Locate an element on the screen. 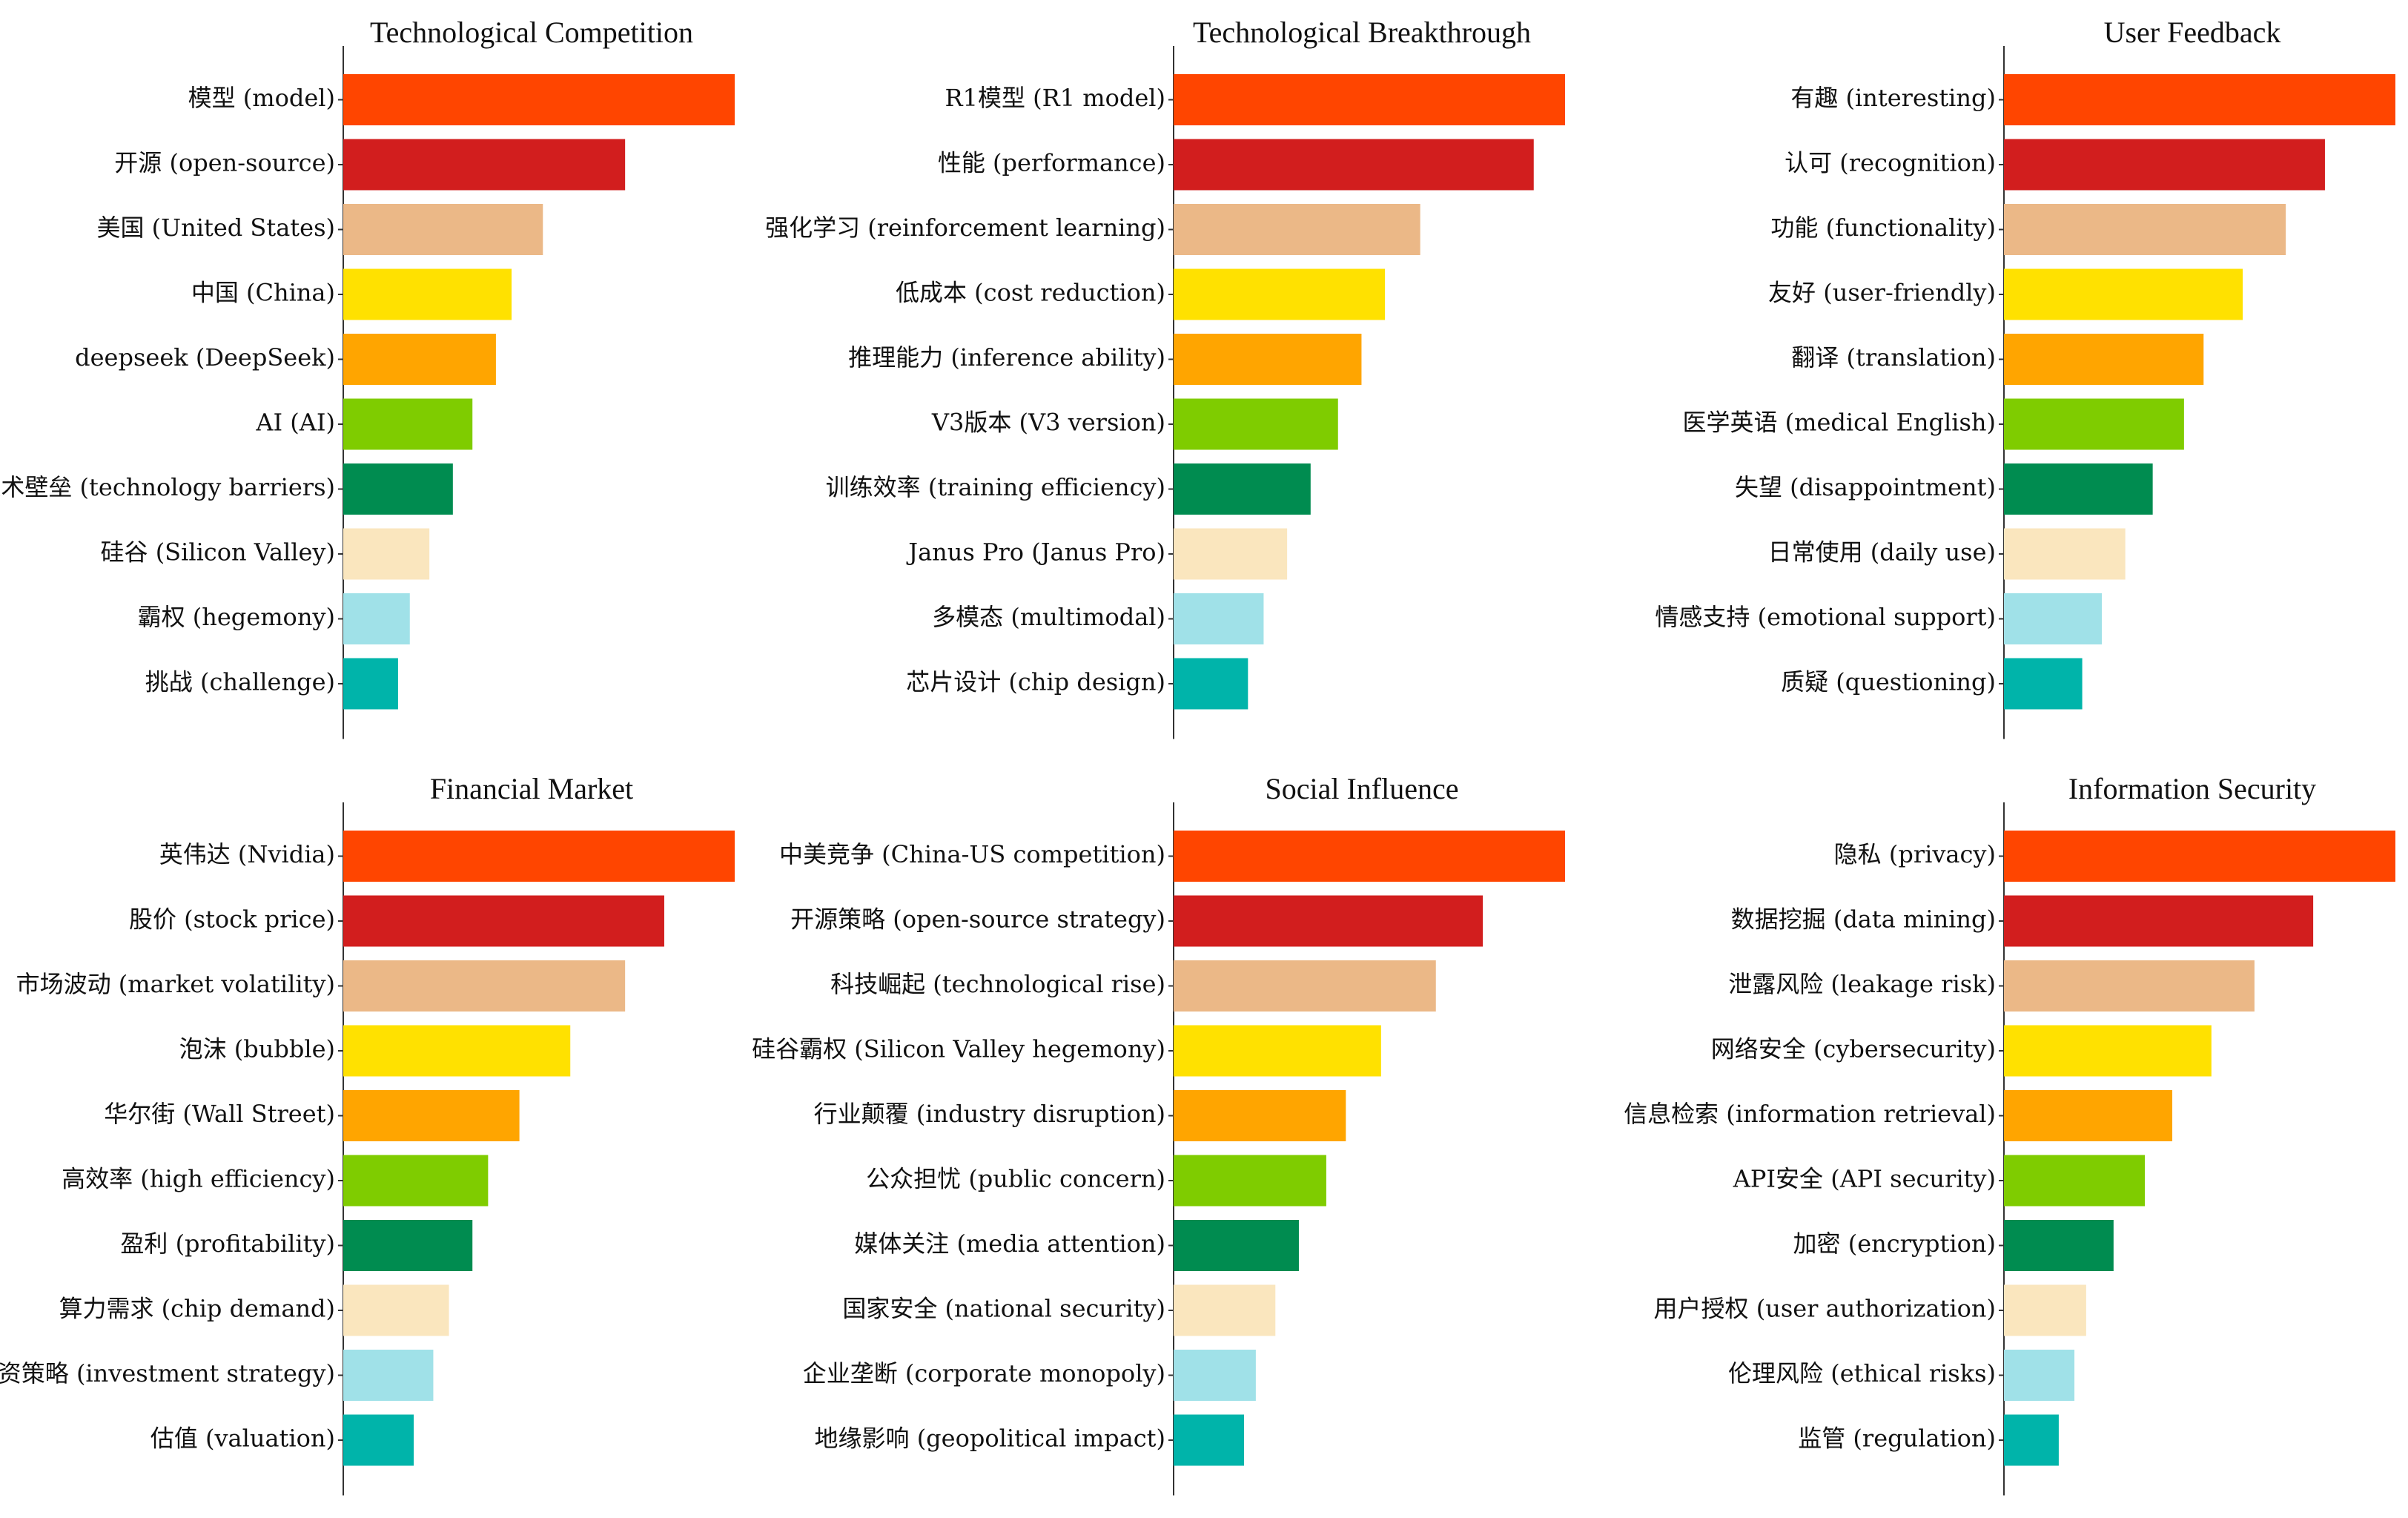 This screenshot has height=1518, width=2408. y-tick-label: 企业垄断 (corporate monopoly) is located at coordinates (984, 1373).